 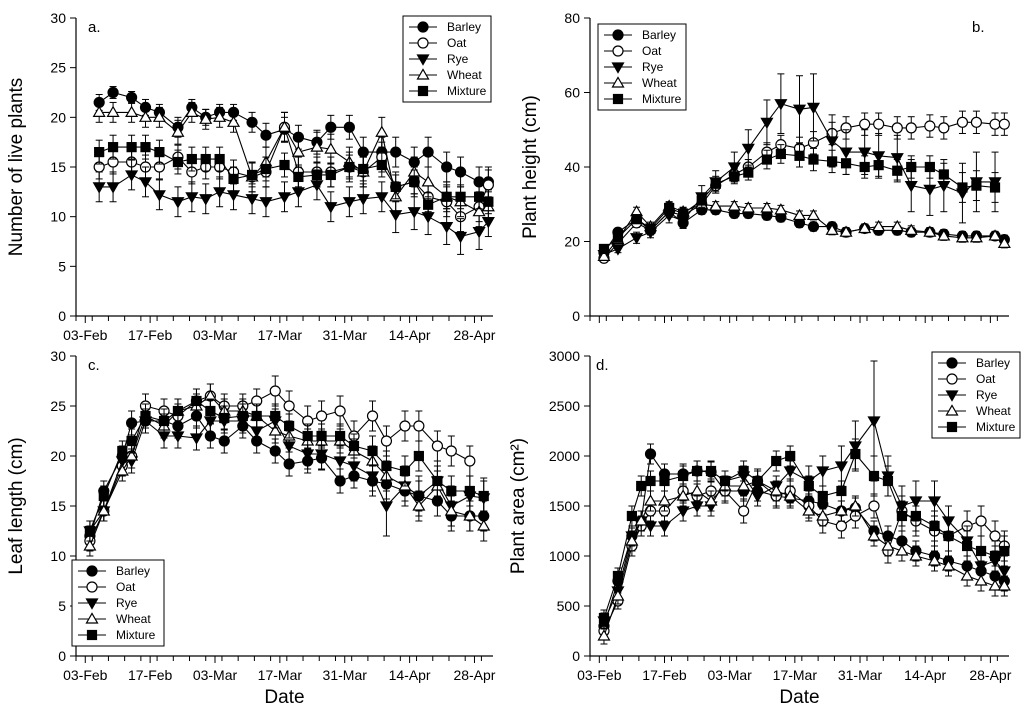 What do you see at coordinates (990, 675) in the screenshot?
I see `x-tick-label: 28-Apr` at bounding box center [990, 675].